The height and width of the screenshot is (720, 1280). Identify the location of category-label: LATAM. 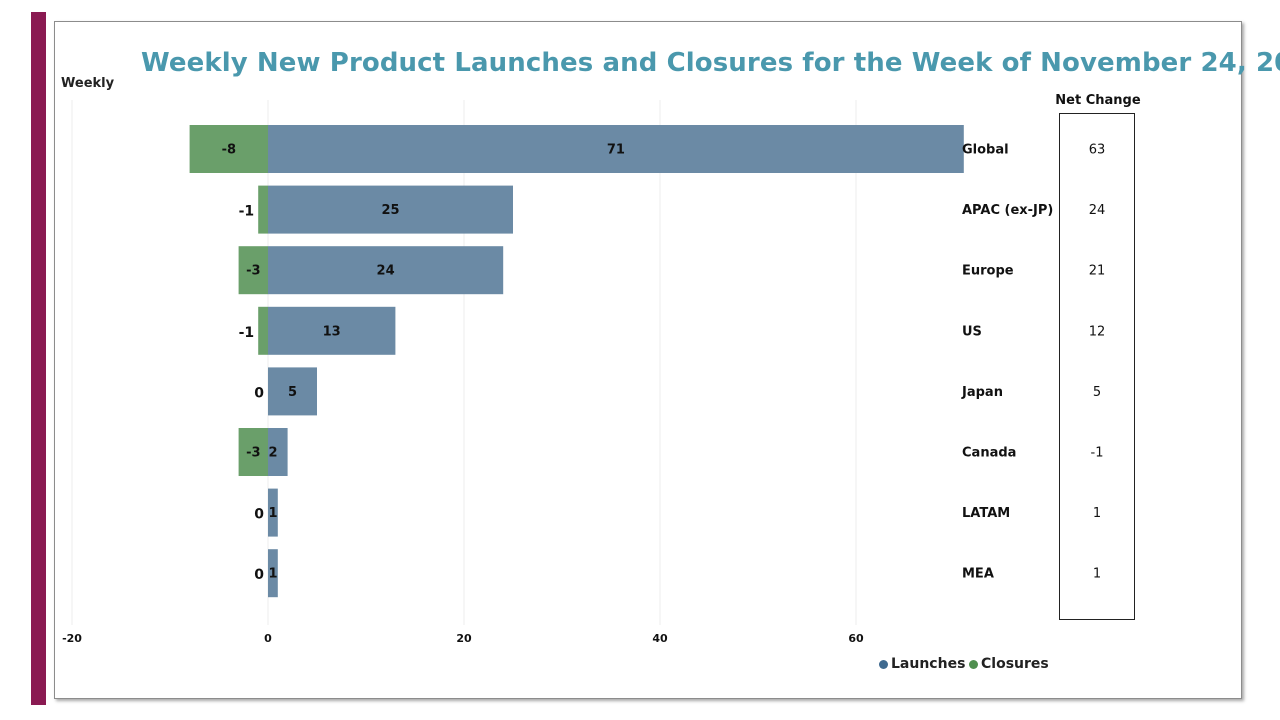
(986, 513).